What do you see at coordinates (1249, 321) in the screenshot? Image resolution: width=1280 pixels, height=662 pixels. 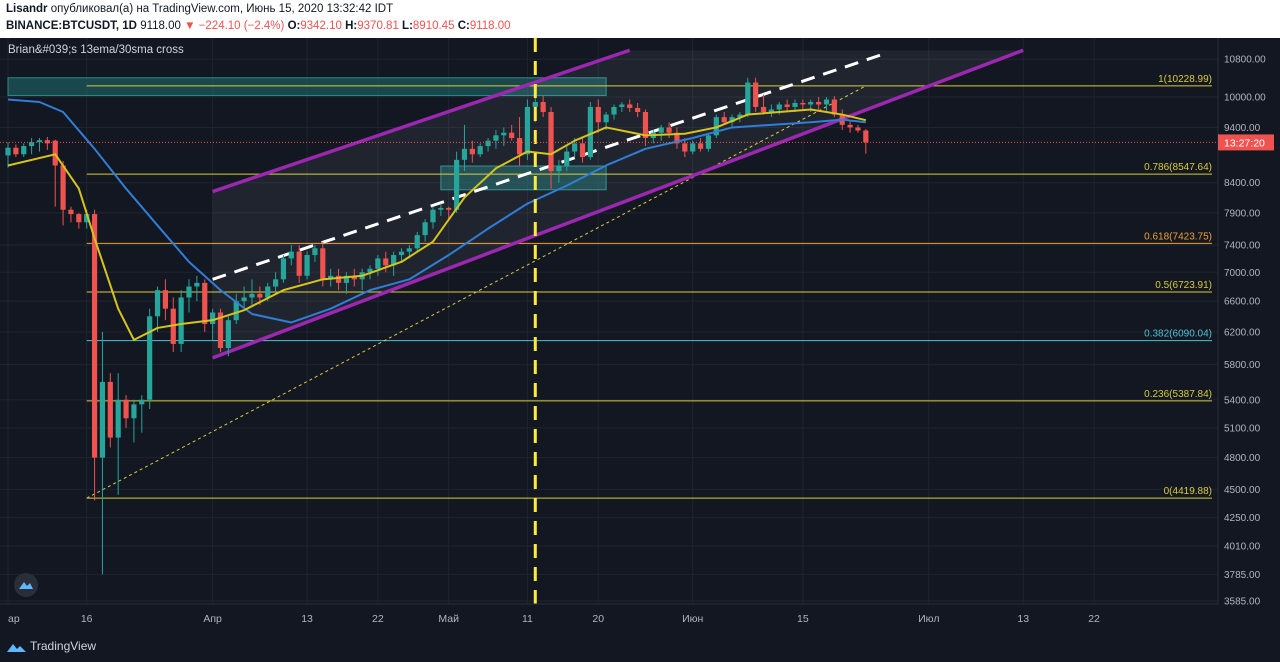 I see `price-axis-bg` at bounding box center [1249, 321].